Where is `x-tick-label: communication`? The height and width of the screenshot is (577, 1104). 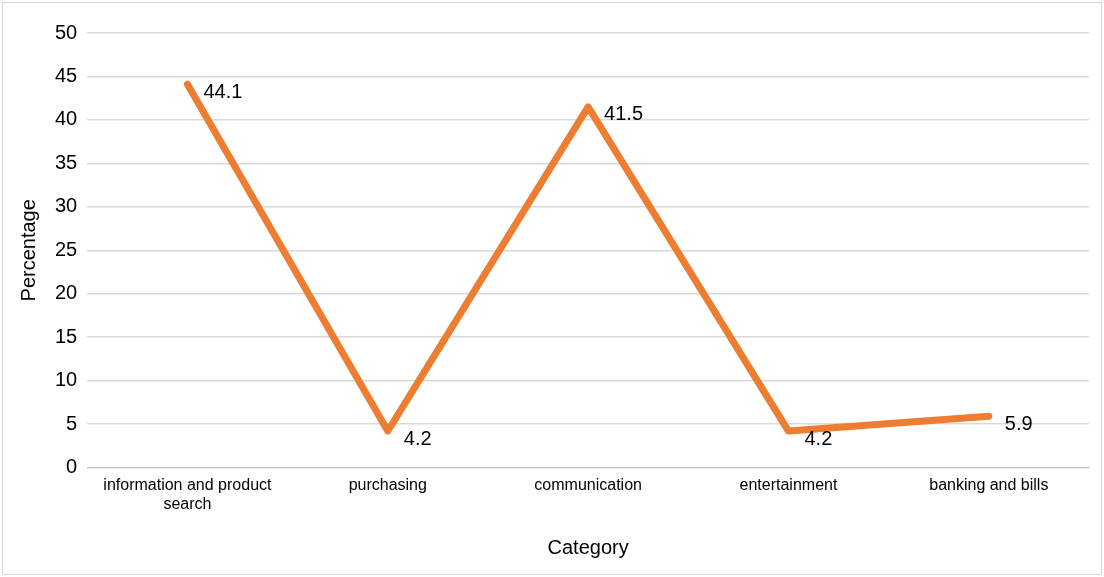 x-tick-label: communication is located at coordinates (588, 484).